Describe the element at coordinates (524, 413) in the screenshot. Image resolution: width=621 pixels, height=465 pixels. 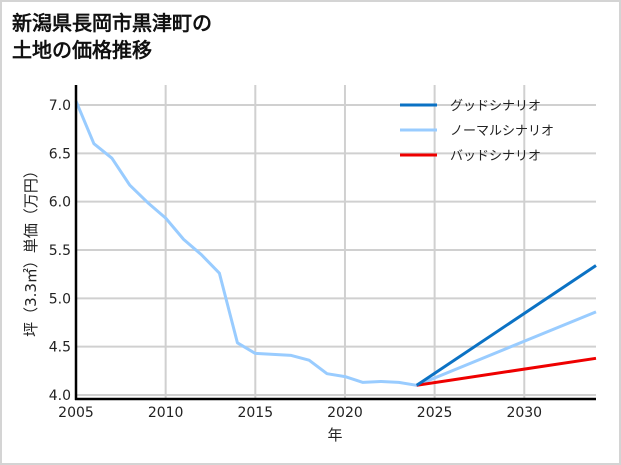
I see `x-tick-label: 2030` at that location.